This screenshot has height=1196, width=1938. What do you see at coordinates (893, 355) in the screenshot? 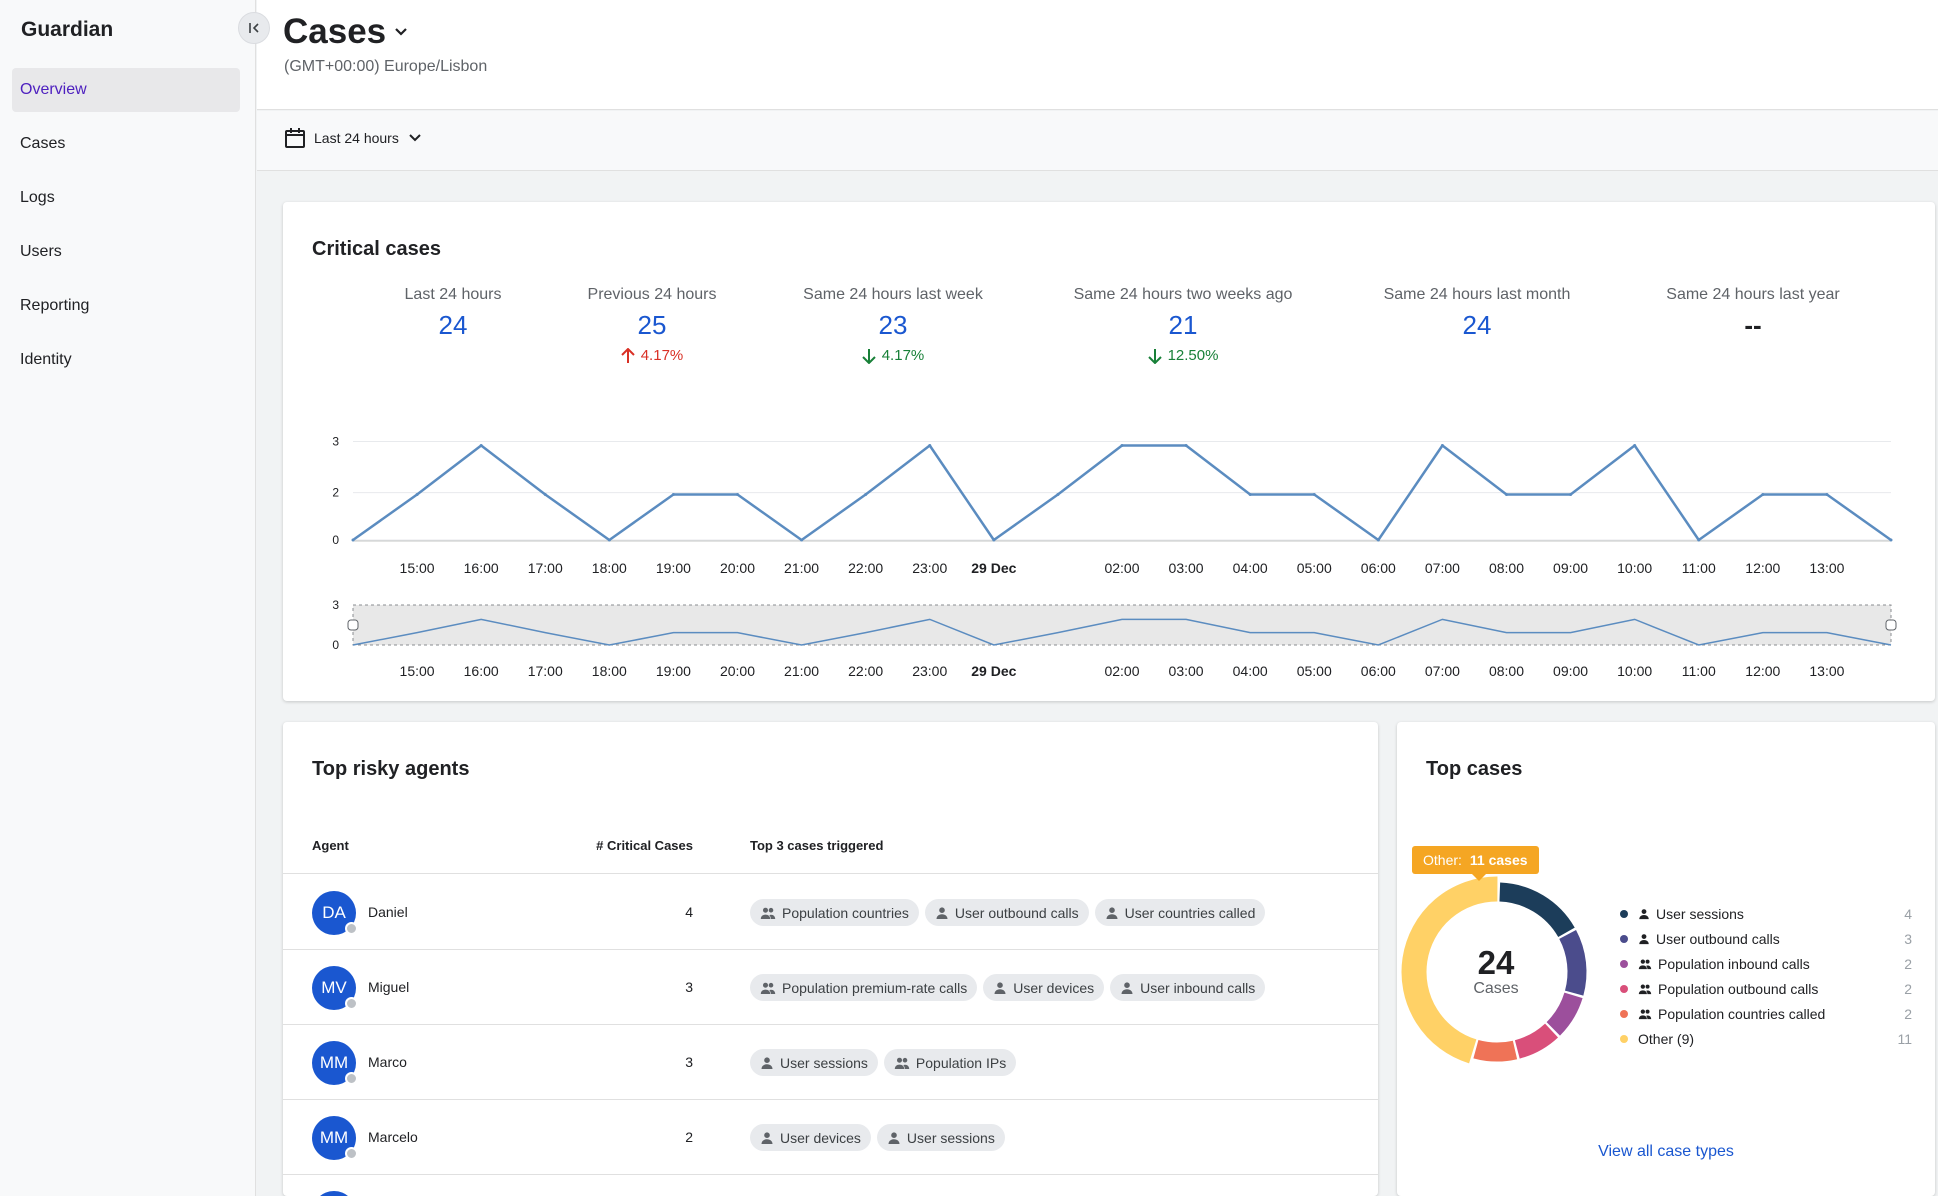
I see `stat-change: 4.17%` at bounding box center [893, 355].